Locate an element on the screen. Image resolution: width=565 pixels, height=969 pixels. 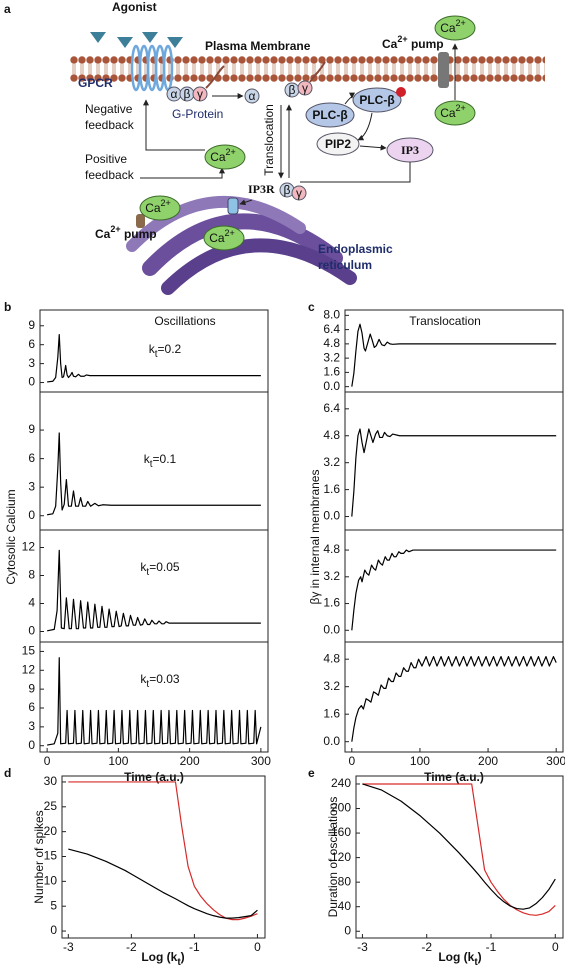
pump-suffix: pump is located at coordinates (139, 234).